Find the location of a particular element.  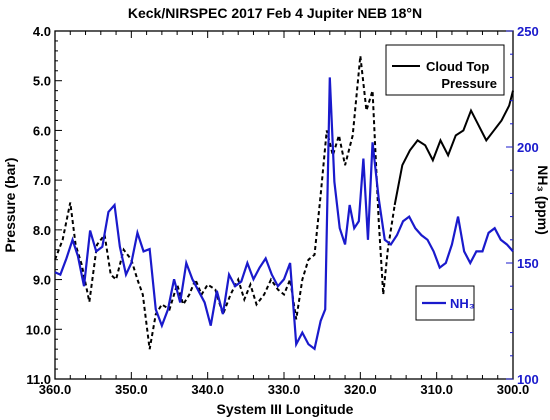

pressure-line-solid is located at coordinates (453, 148).